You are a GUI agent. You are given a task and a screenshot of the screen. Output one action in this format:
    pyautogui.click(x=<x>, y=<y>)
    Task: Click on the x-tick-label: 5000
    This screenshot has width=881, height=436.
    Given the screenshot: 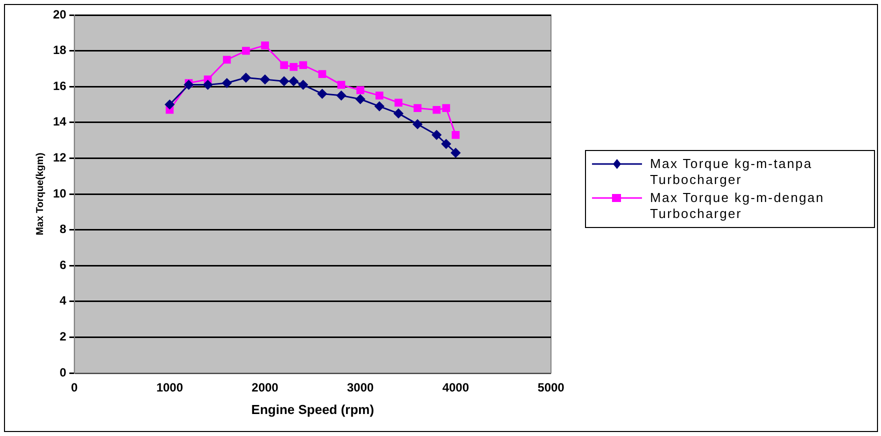 What is the action you would take?
    pyautogui.click(x=551, y=387)
    